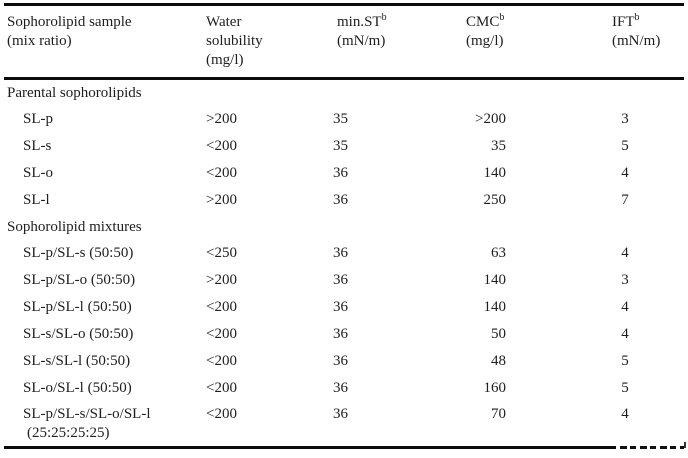  What do you see at coordinates (625, 280) in the screenshot?
I see `ift-value: 3` at bounding box center [625, 280].